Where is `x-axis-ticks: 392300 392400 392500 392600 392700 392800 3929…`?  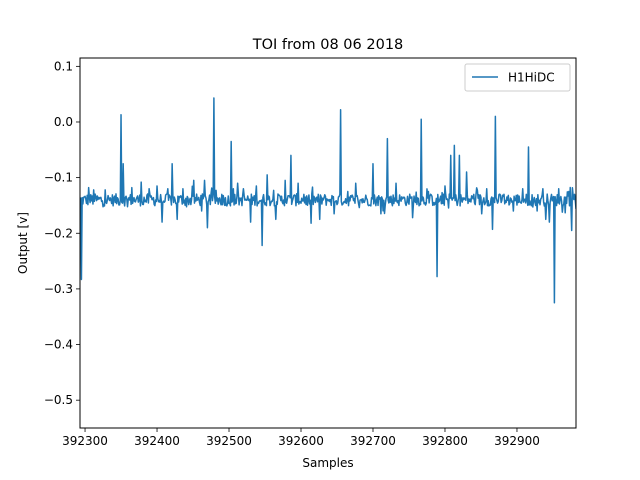
x-axis-ticks: 392300 392400 392500 392600 392700 392800 3929… is located at coordinates (301, 438).